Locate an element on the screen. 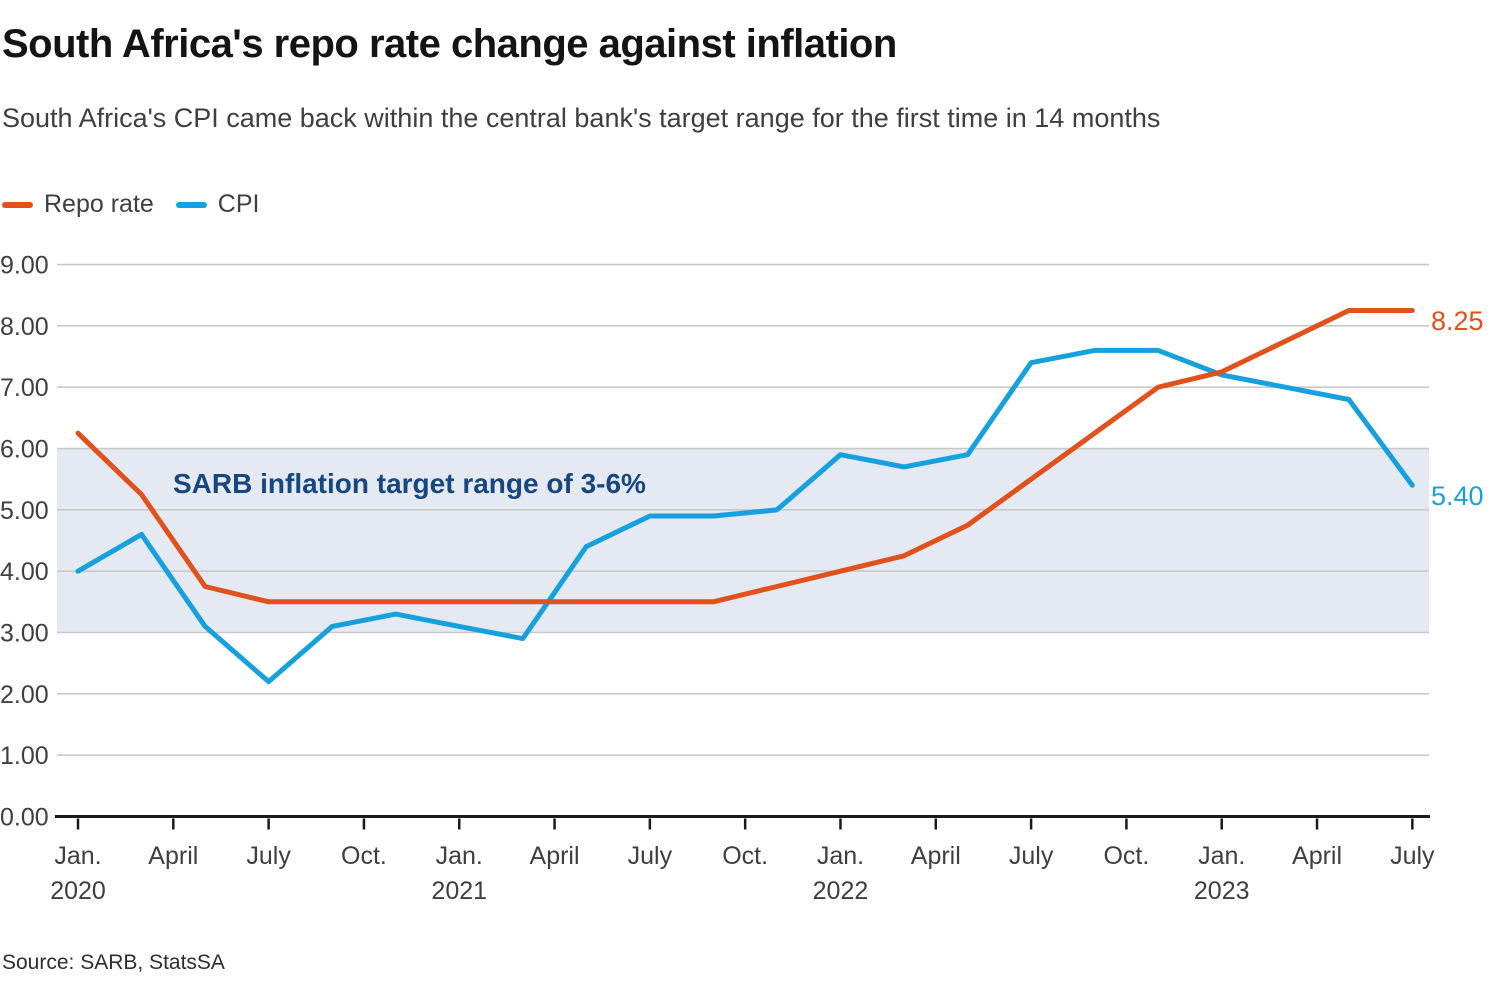 Image resolution: width=1496 pixels, height=984 pixels. cpi-end-value: 5.40 is located at coordinates (1457, 496).